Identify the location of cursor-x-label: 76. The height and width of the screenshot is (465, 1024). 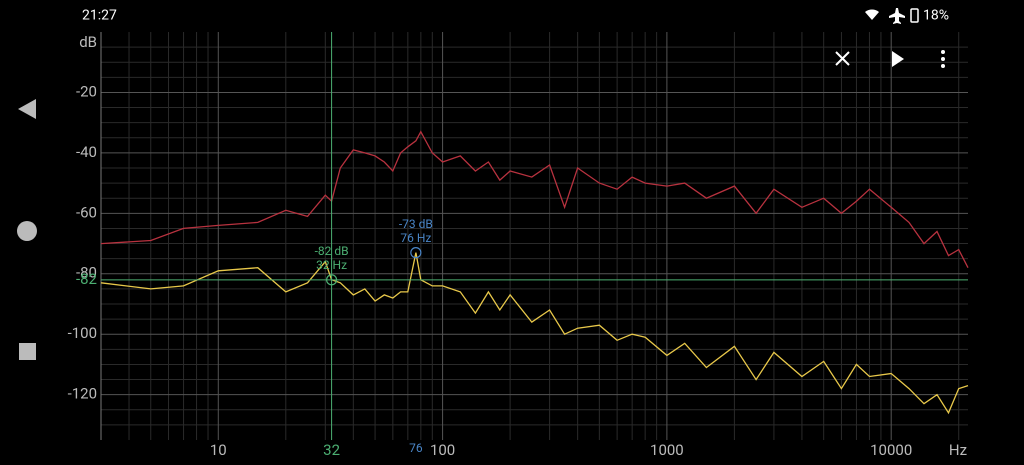
(416, 448).